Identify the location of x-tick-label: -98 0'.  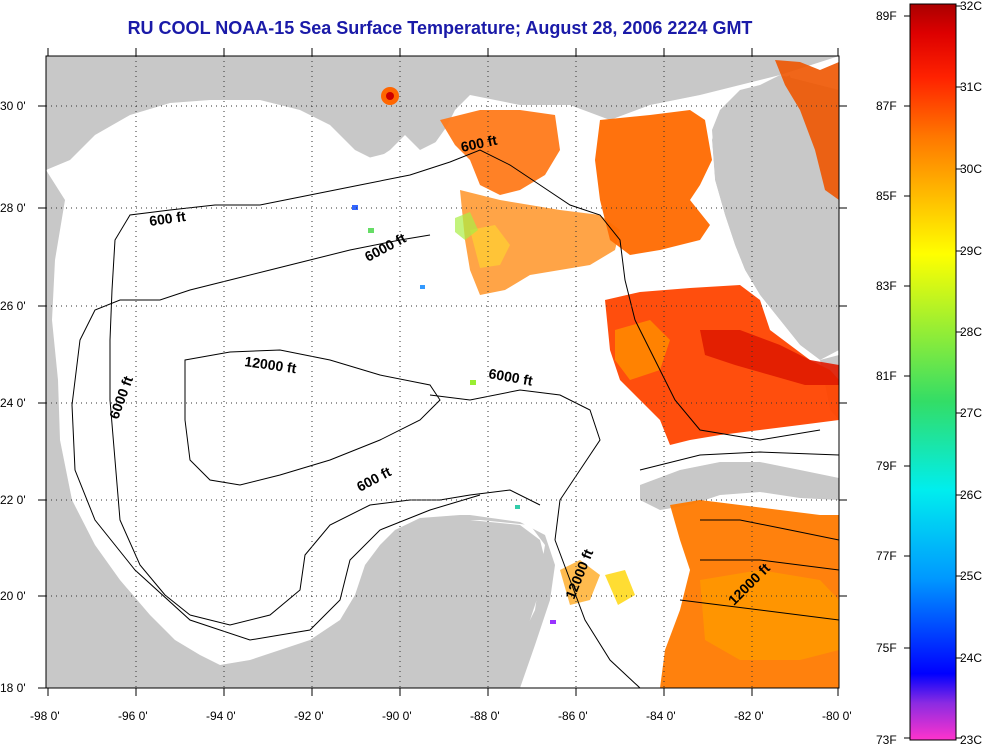
(45, 716).